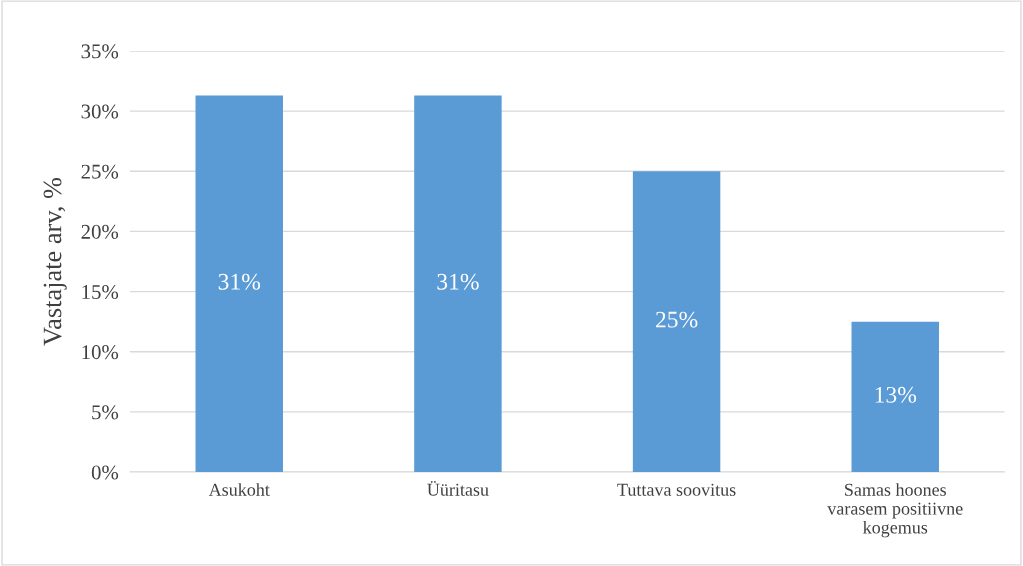 The height and width of the screenshot is (566, 1023). Describe the element at coordinates (100, 111) in the screenshot. I see `y-tick-label: 30%` at that location.